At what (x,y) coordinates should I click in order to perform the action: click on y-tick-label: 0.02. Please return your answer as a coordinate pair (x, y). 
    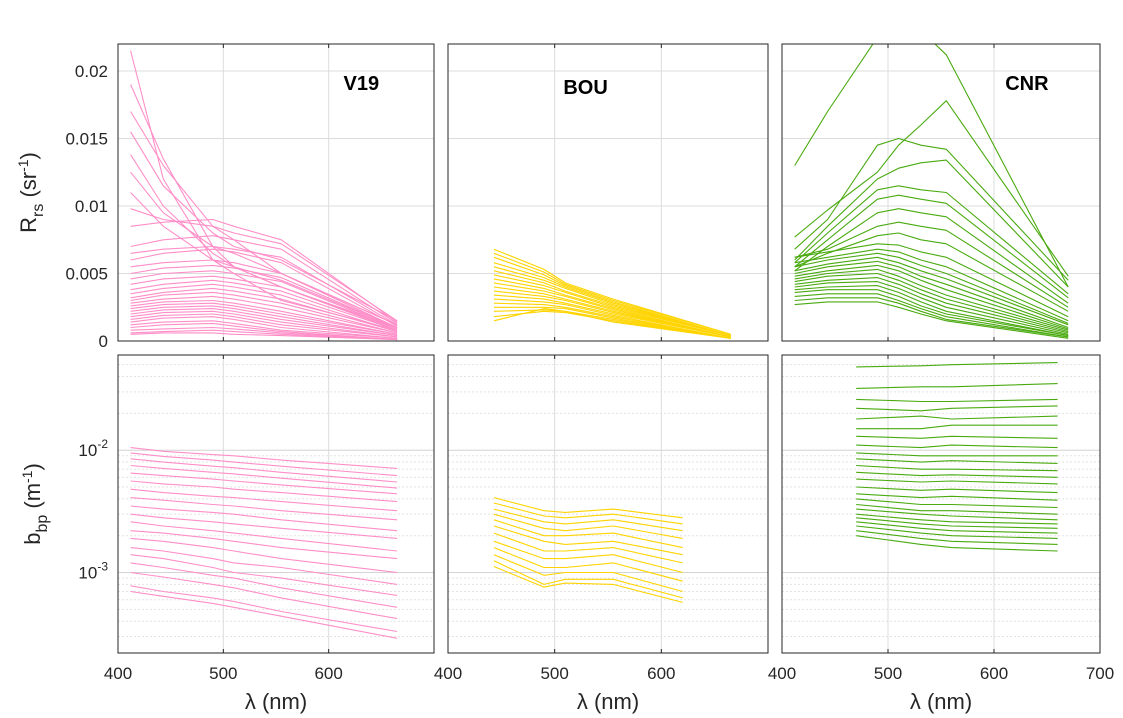
    Looking at the image, I should click on (91, 71).